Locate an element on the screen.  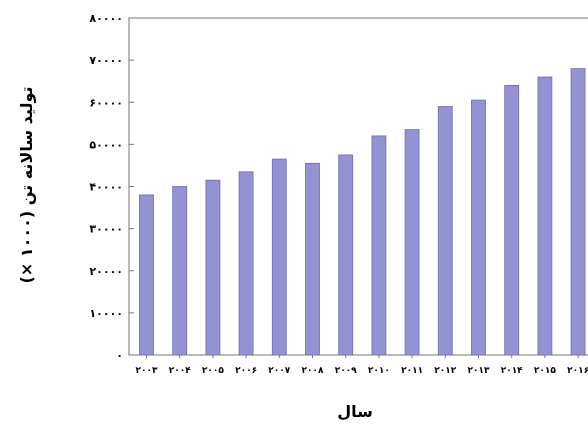
x-tick-label-2: ۲۰۰۵ is located at coordinates (213, 371).